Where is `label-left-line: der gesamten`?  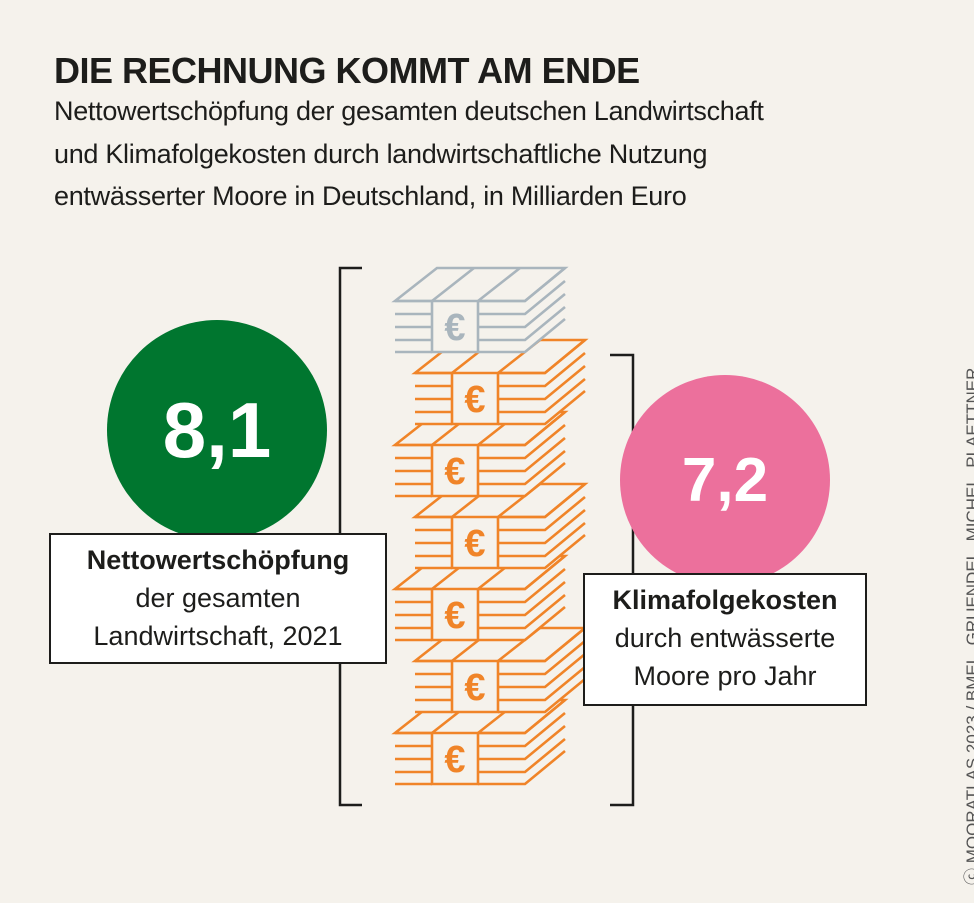
label-left-line: der gesamten is located at coordinates (218, 598).